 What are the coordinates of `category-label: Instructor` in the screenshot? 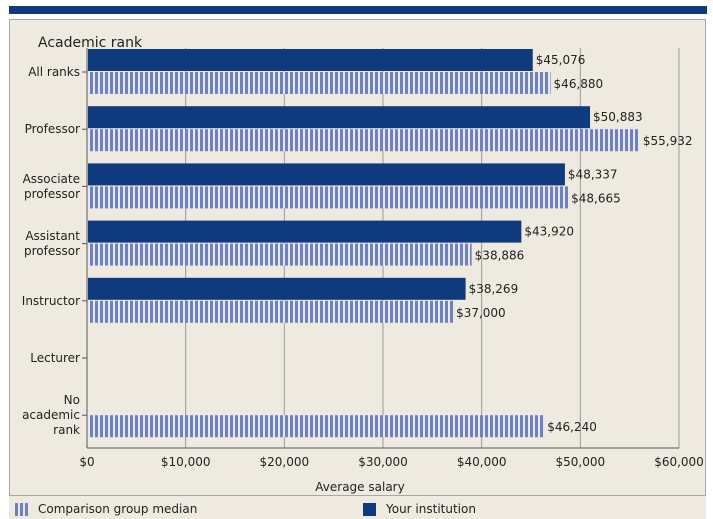 It's located at (51, 301).